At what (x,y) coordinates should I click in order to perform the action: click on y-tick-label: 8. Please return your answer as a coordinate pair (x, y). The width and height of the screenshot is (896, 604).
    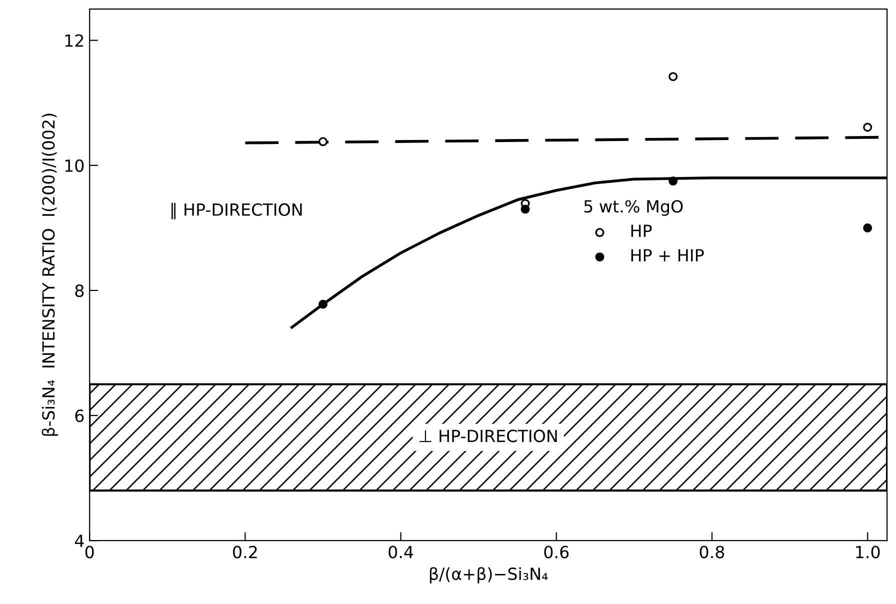
    Looking at the image, I should click on (79, 291).